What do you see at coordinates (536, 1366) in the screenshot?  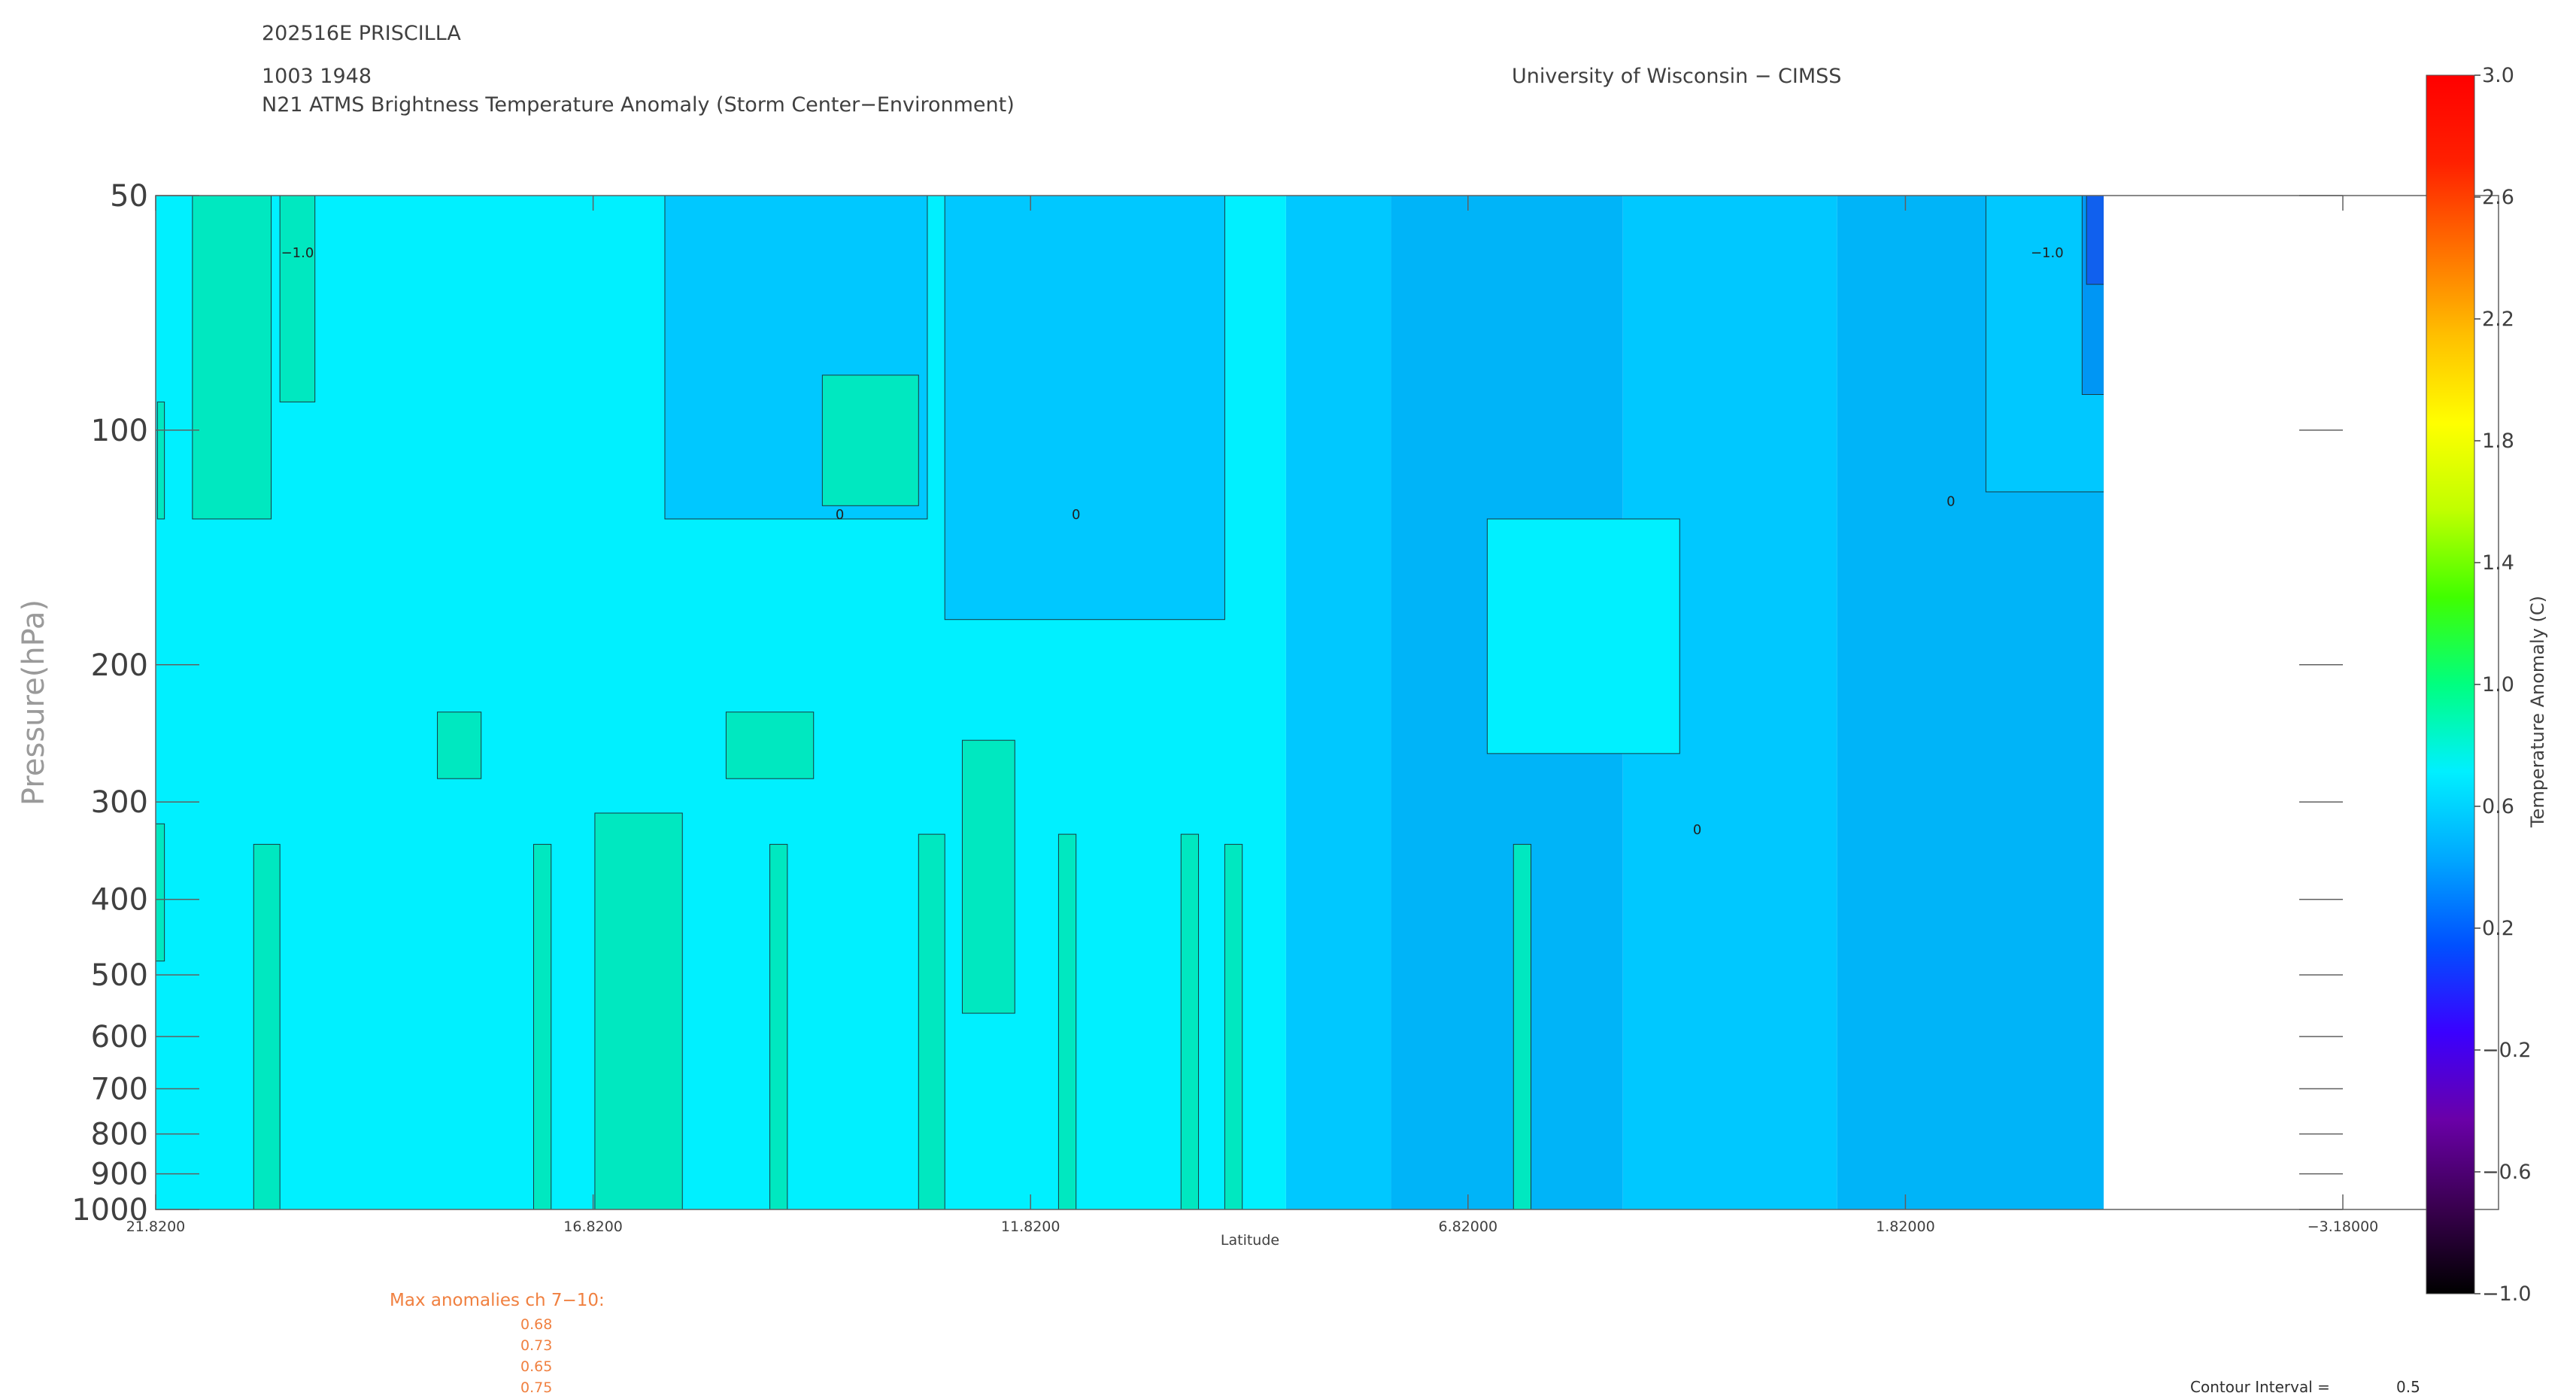 I see `max-anomaly-ch9: 0.65` at bounding box center [536, 1366].